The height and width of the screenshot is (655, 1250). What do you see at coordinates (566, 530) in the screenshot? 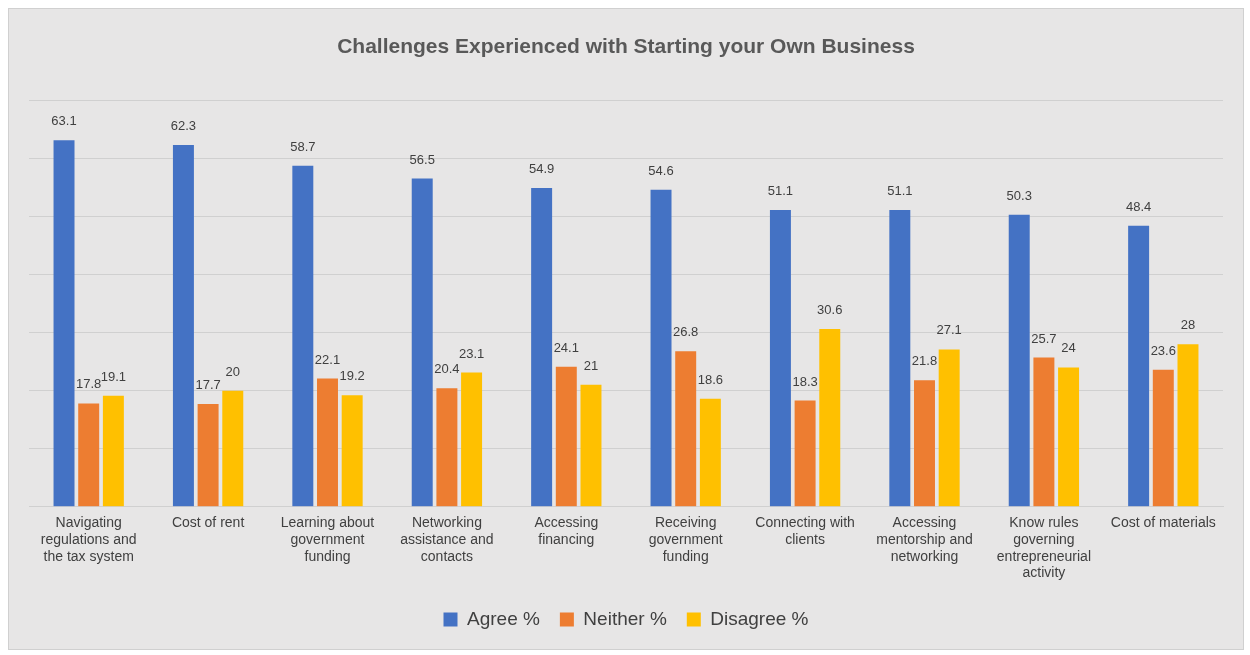
I see `x-tick-label: Accessing financing` at bounding box center [566, 530].